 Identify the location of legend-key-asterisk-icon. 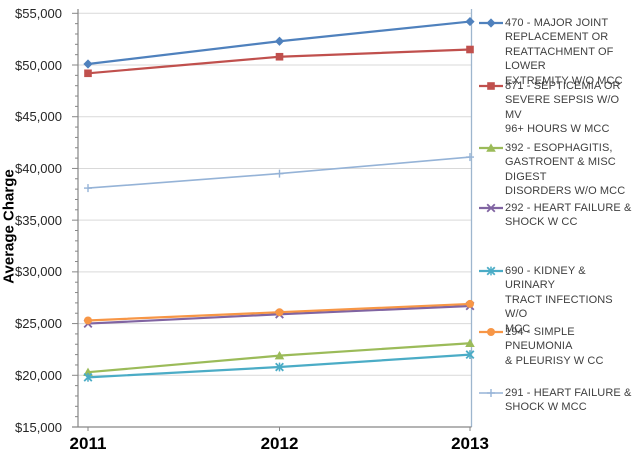
(491, 271).